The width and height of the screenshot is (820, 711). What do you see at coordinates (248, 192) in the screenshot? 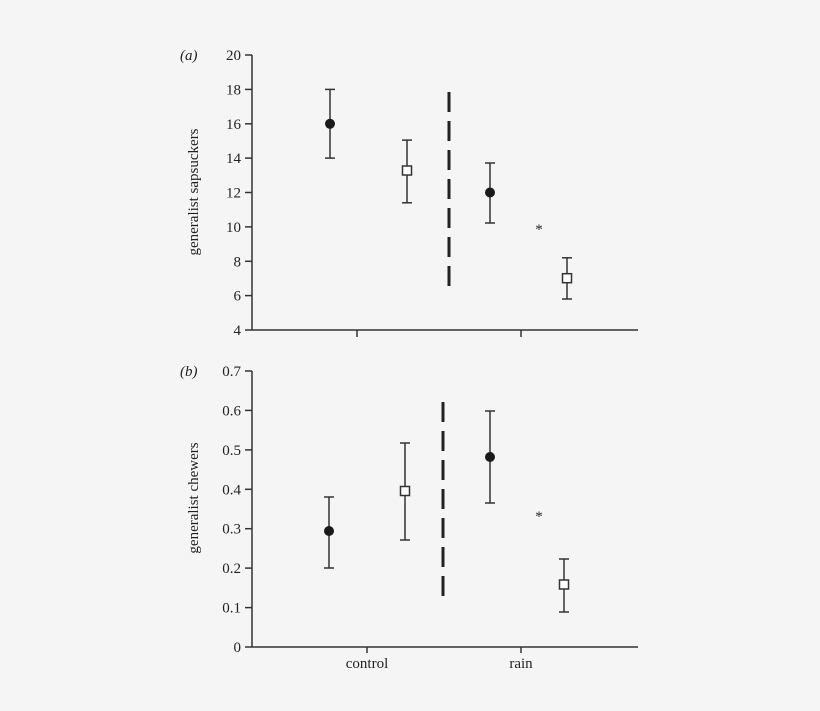
I see `panel-a-y-ticks` at bounding box center [248, 192].